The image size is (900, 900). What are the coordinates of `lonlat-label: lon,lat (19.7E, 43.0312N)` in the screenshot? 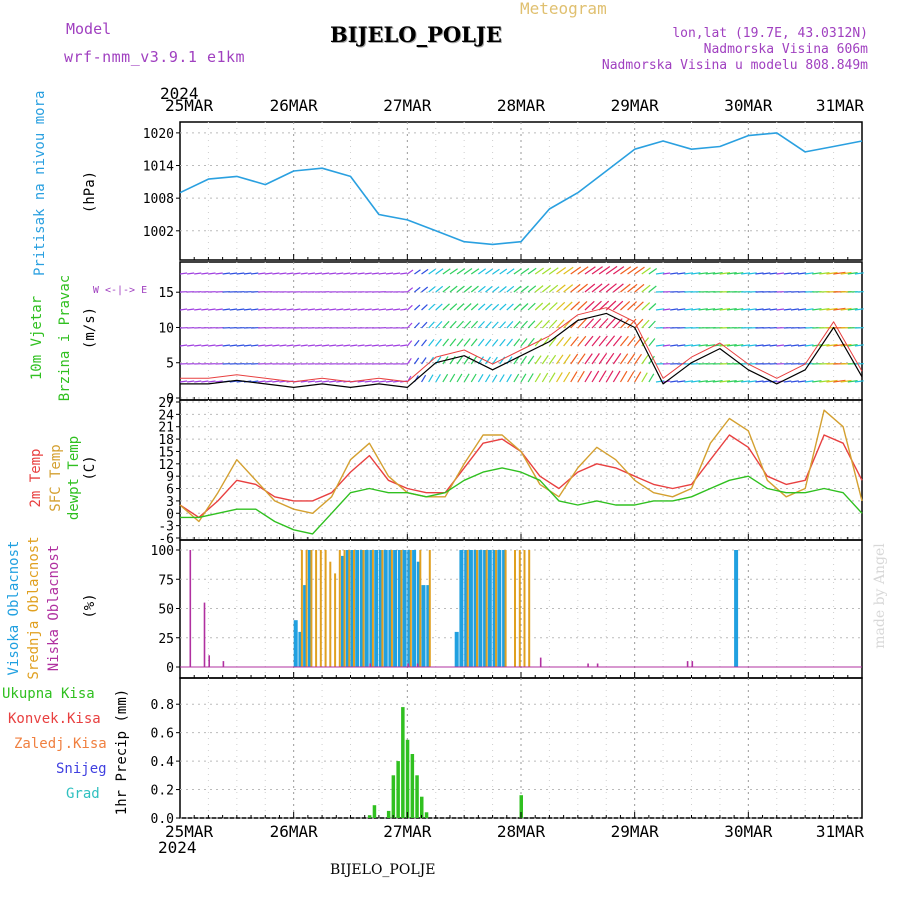 It's located at (770, 33).